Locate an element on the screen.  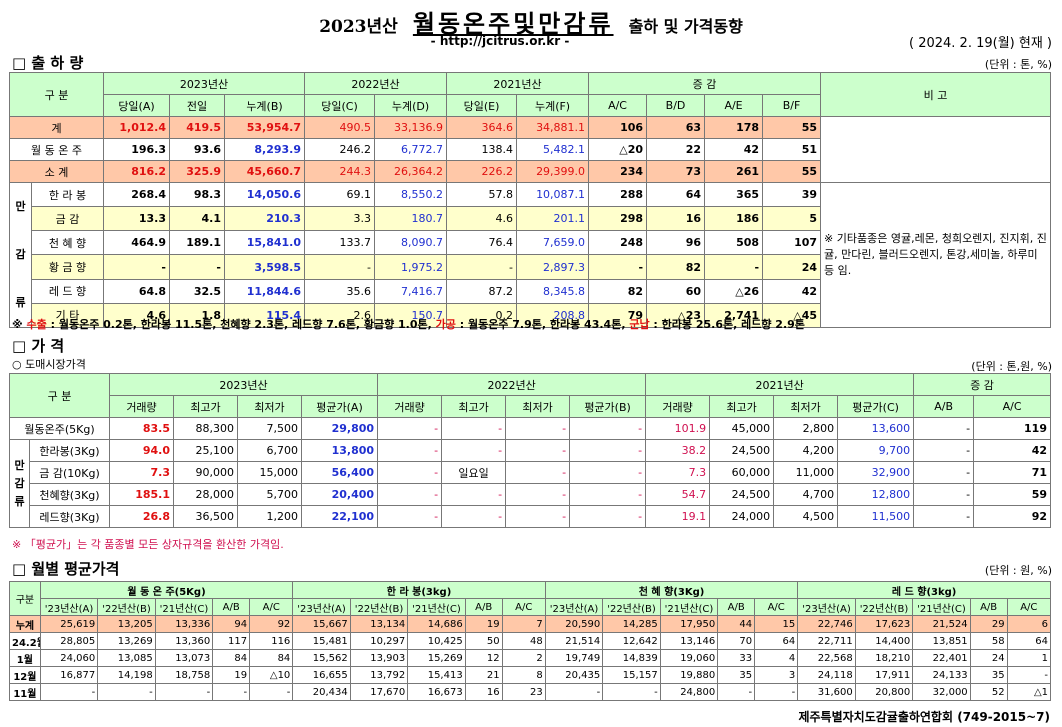
section-monthly-title: □ 월별 평균가격 is located at coordinates (66, 569).